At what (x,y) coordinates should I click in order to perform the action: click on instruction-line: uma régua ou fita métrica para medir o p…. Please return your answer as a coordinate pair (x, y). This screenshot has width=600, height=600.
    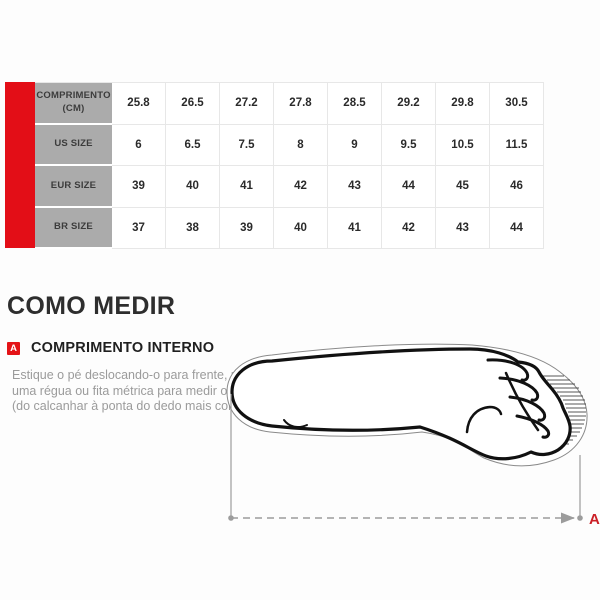
    Looking at the image, I should click on (128, 390).